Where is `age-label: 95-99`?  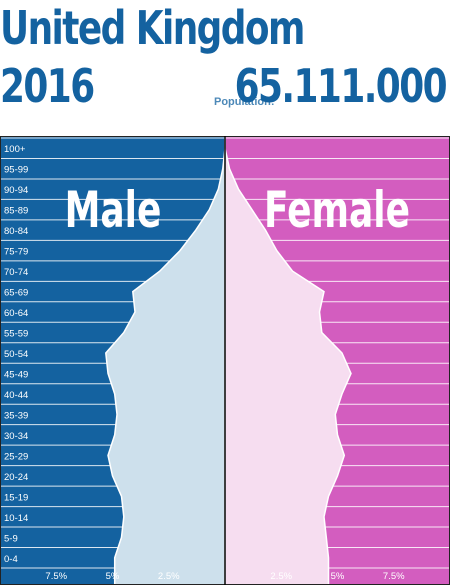
age-label: 95-99 is located at coordinates (16, 170).